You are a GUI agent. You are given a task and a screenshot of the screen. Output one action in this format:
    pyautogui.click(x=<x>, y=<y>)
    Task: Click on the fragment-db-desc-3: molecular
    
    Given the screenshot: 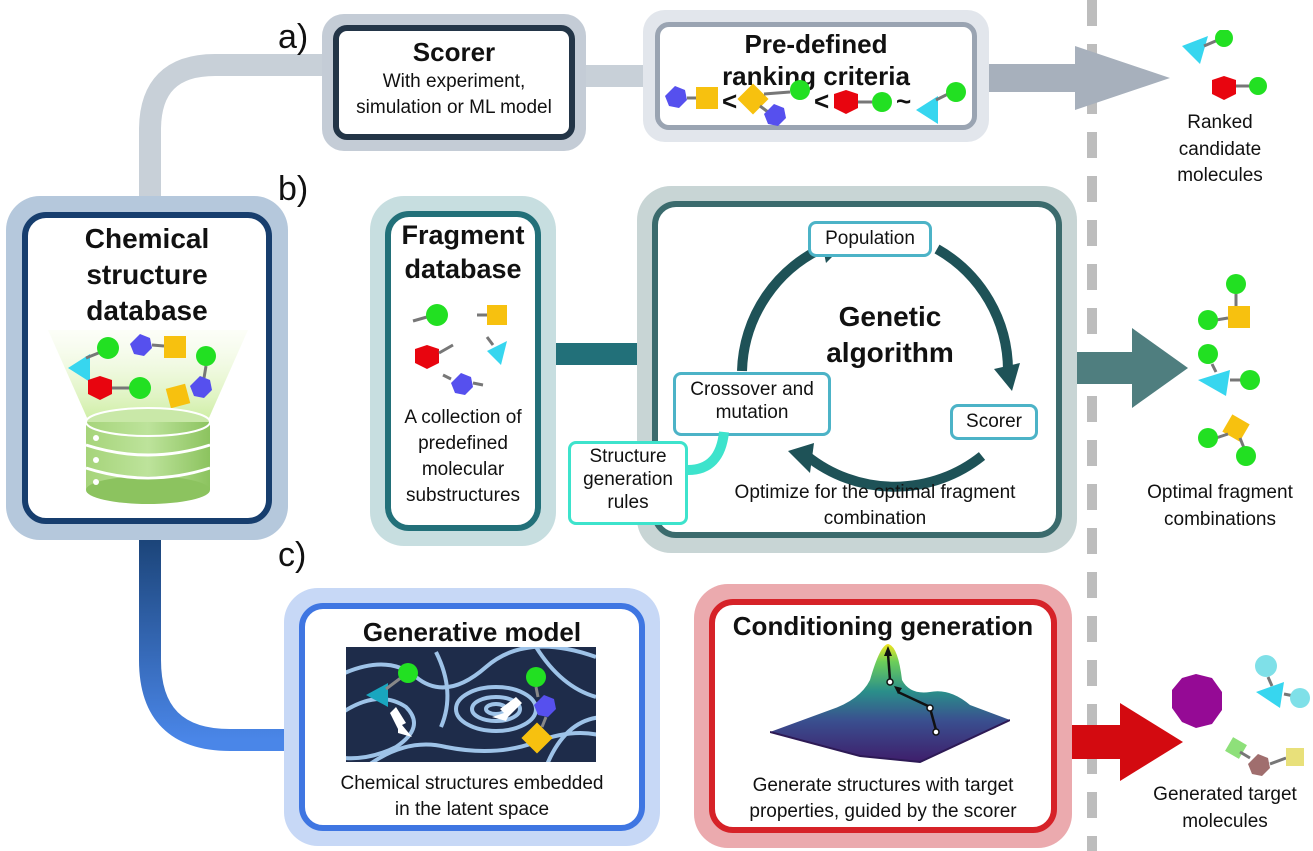 What is the action you would take?
    pyautogui.click(x=463, y=469)
    